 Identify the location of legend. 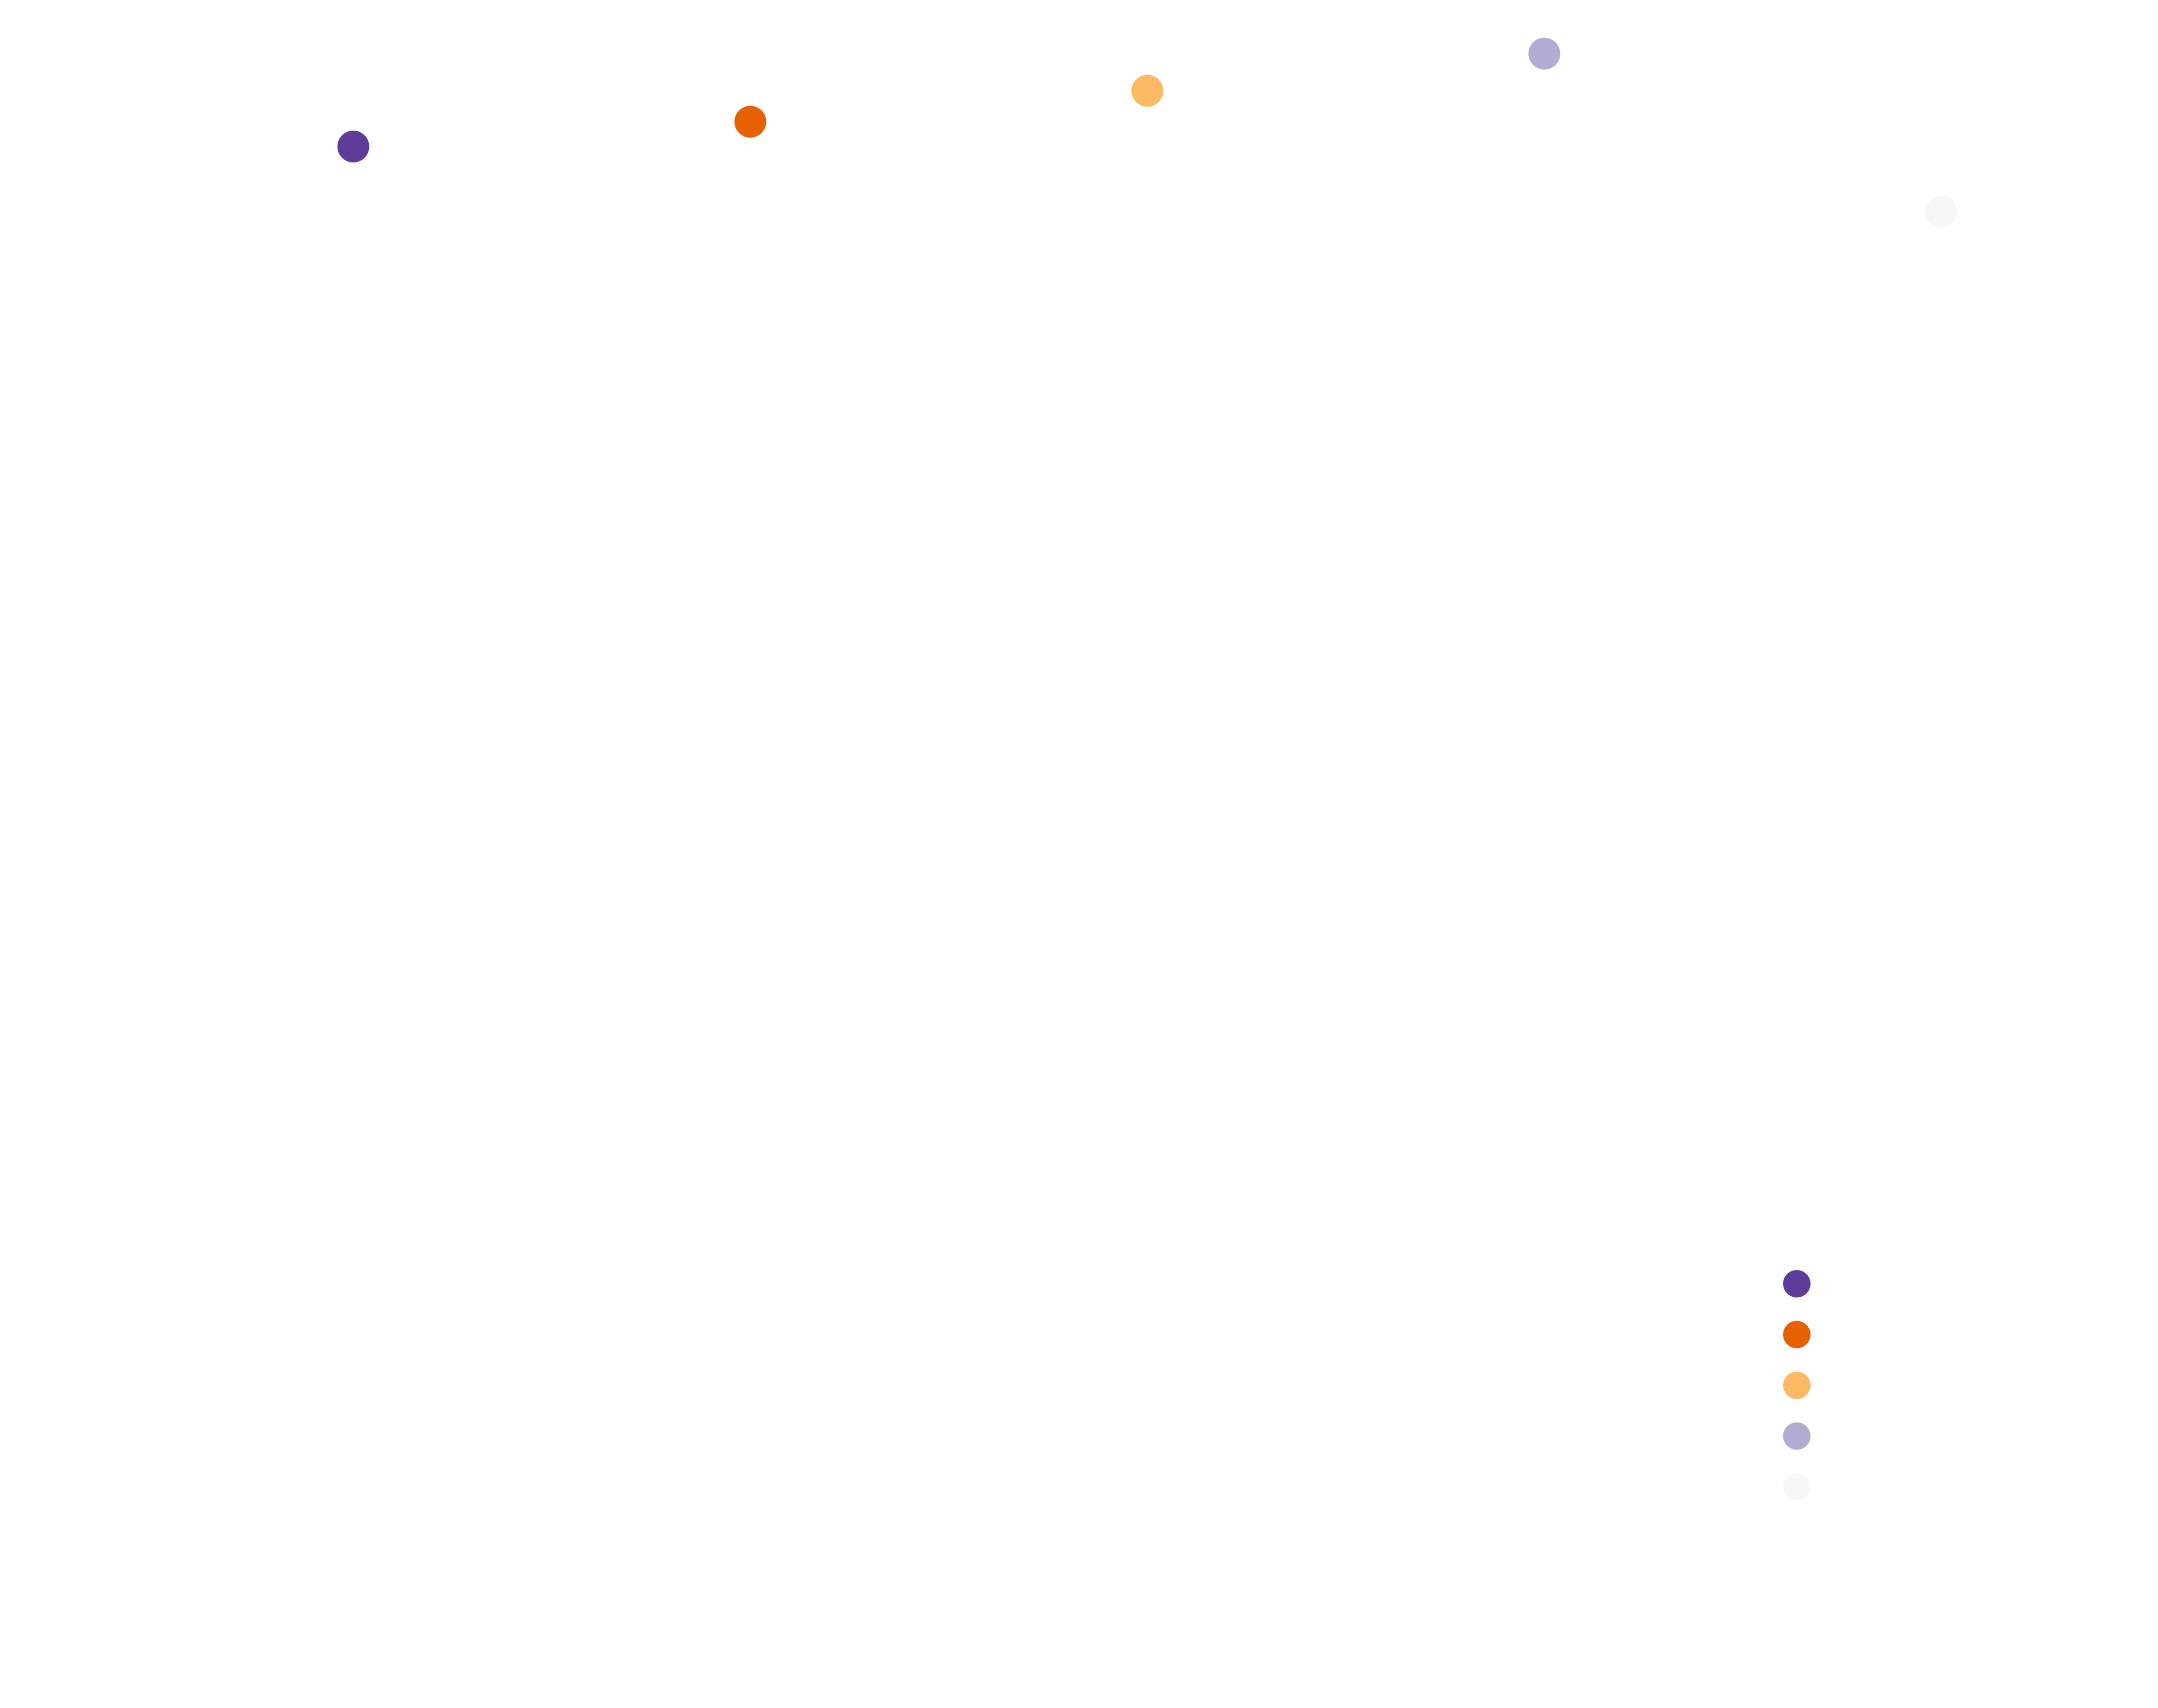
(1797, 1385).